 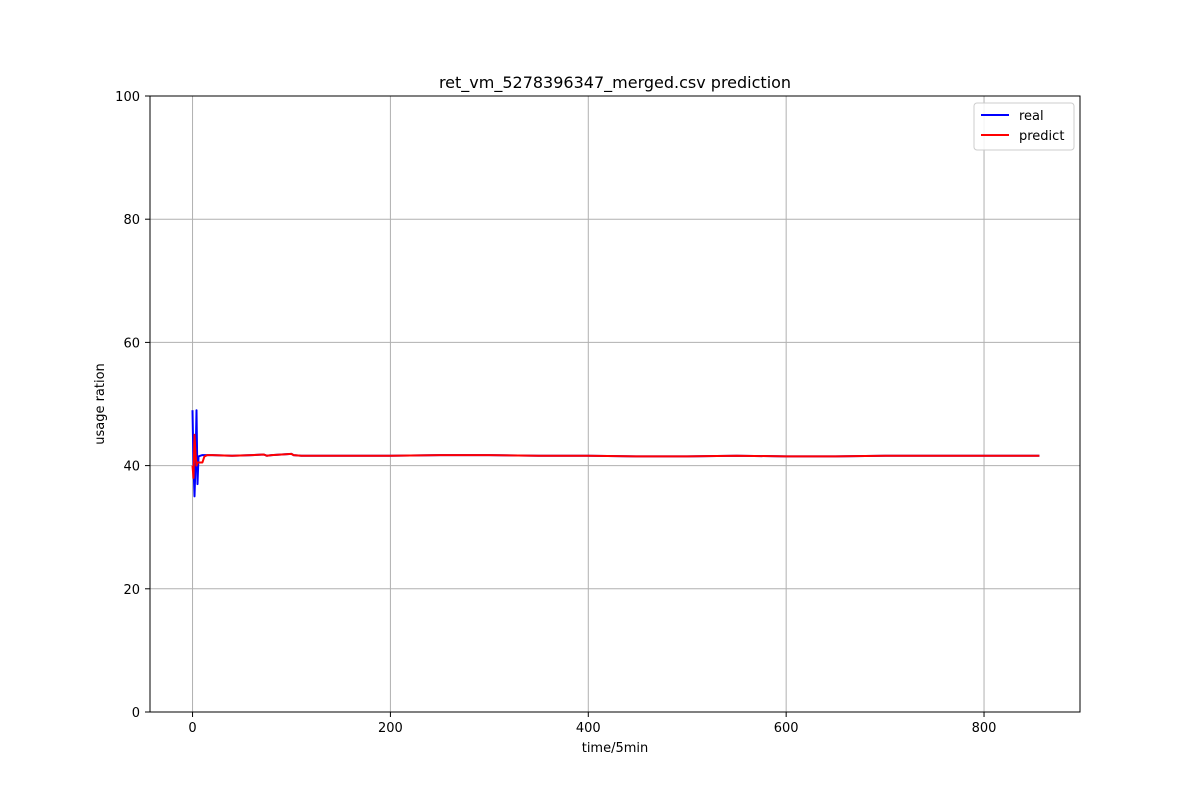 What do you see at coordinates (136, 713) in the screenshot?
I see `y-tick-label: 0` at bounding box center [136, 713].